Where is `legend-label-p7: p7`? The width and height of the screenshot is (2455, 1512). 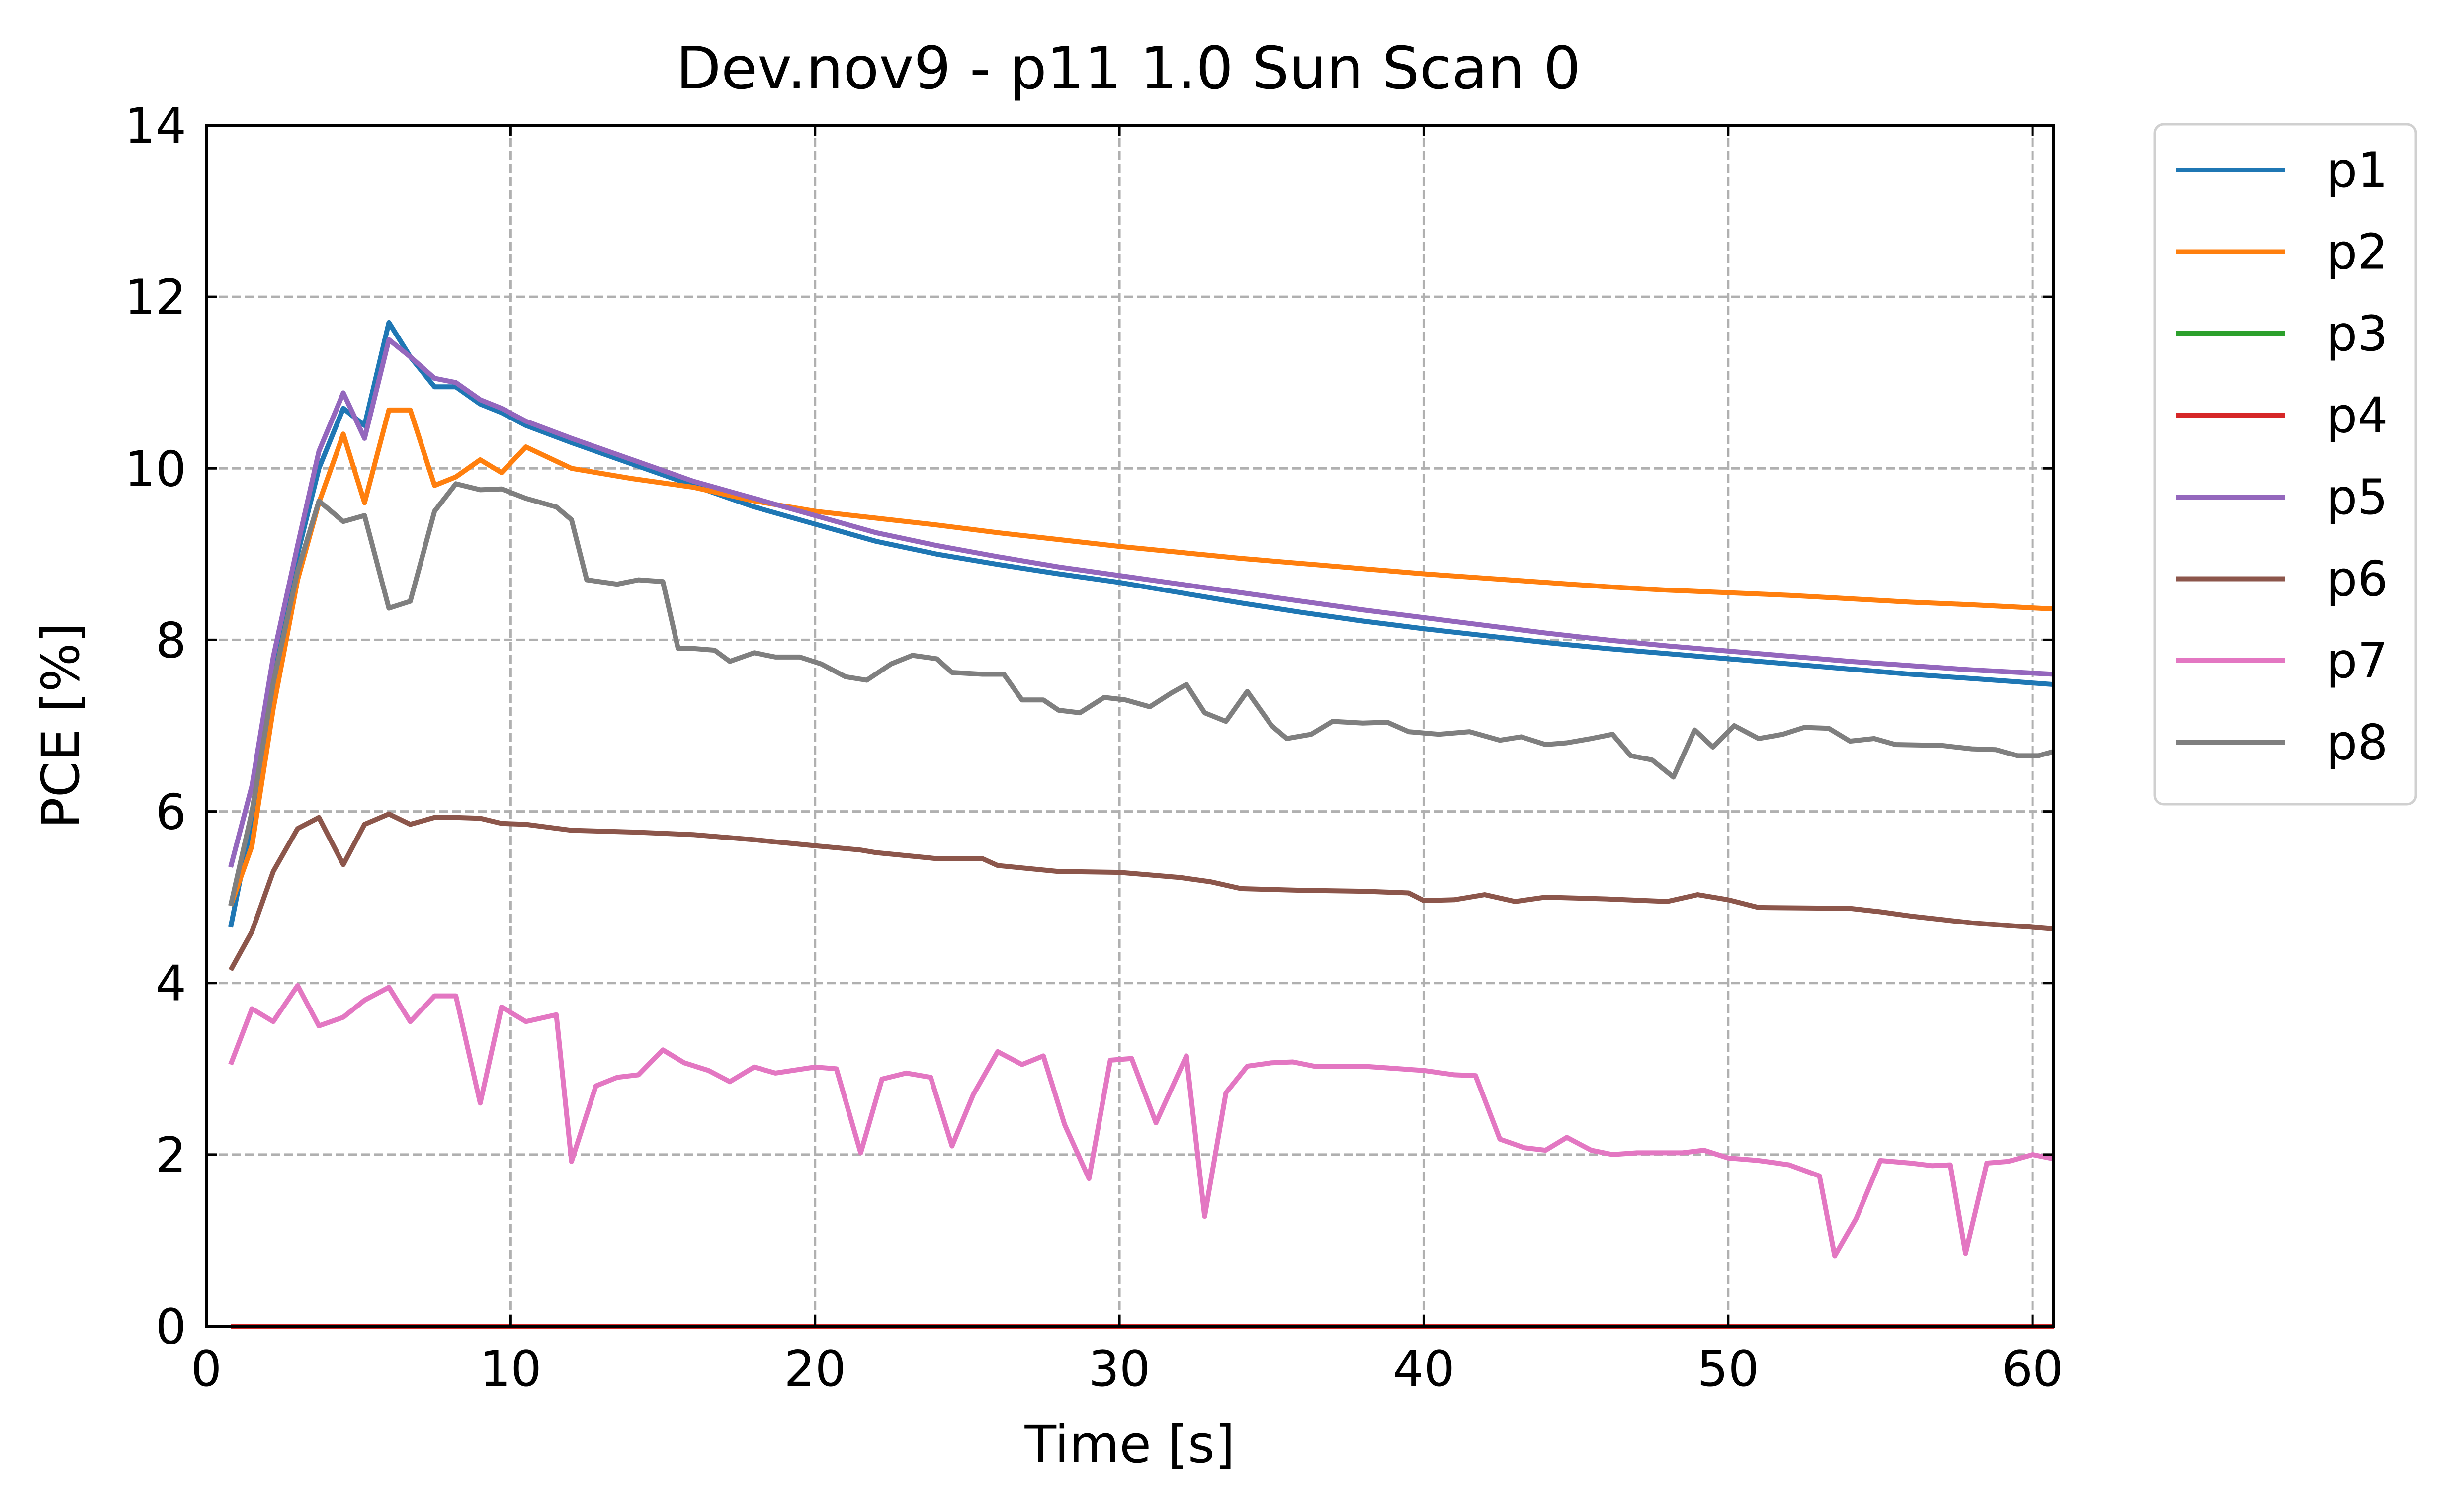
legend-label-p7: p7 is located at coordinates (2357, 661).